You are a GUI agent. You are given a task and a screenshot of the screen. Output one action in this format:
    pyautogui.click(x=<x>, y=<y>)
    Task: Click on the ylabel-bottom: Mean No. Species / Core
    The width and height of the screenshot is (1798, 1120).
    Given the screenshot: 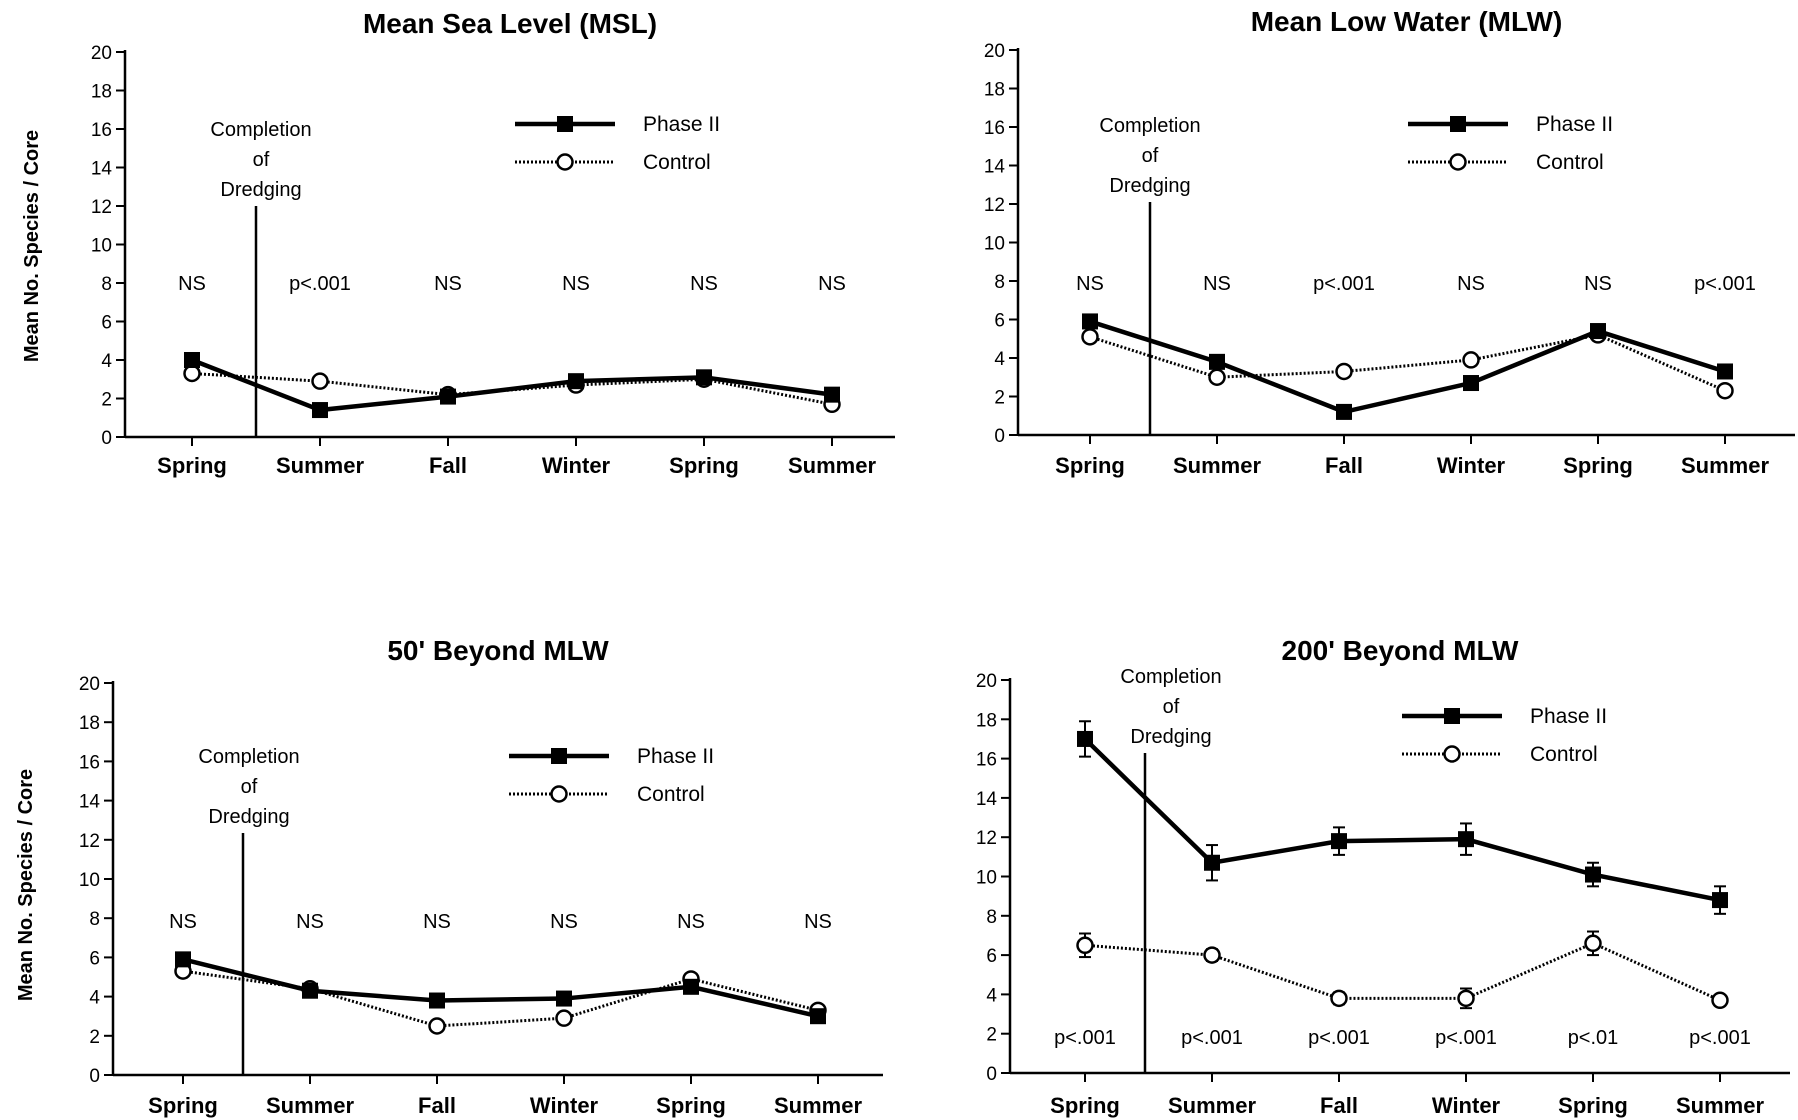 What is the action you would take?
    pyautogui.click(x=26, y=885)
    